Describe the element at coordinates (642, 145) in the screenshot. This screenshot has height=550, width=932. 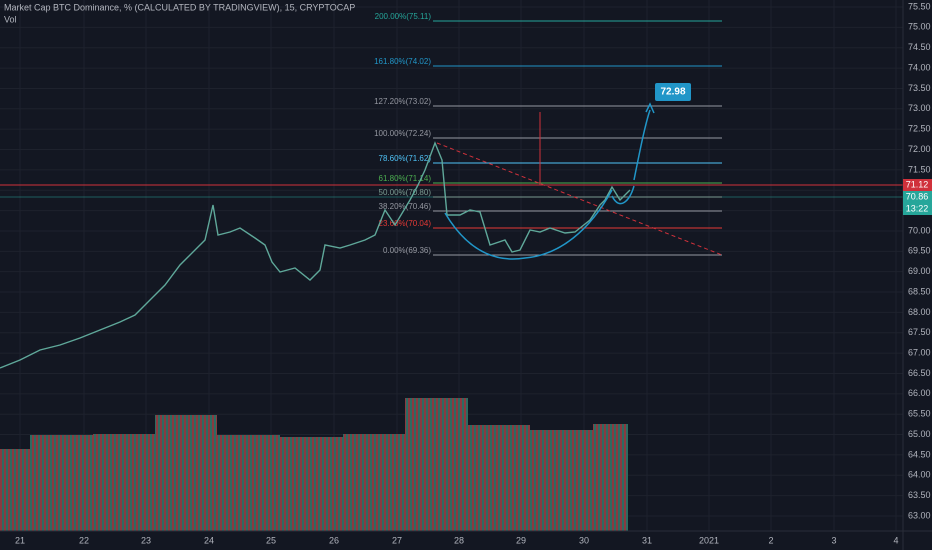
I see `target-arrow` at that location.